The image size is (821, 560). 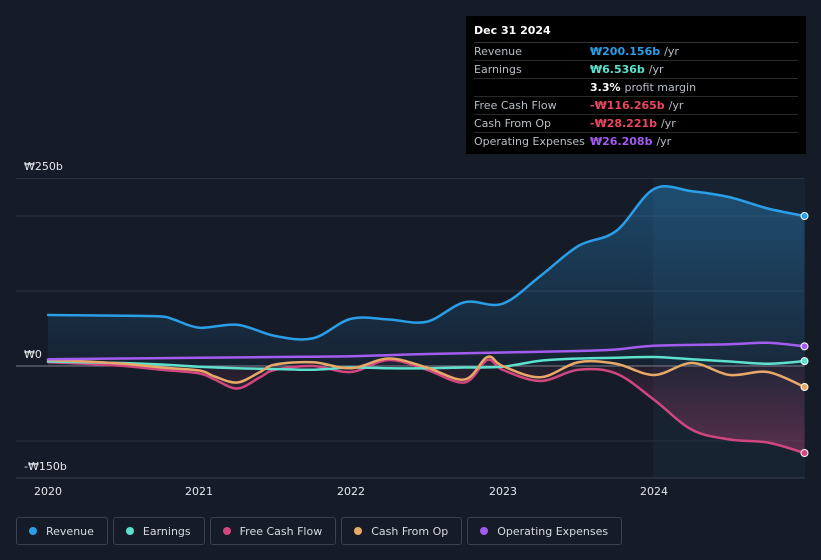 What do you see at coordinates (426, 372) in the screenshot?
I see `cash-from-op-line` at bounding box center [426, 372].